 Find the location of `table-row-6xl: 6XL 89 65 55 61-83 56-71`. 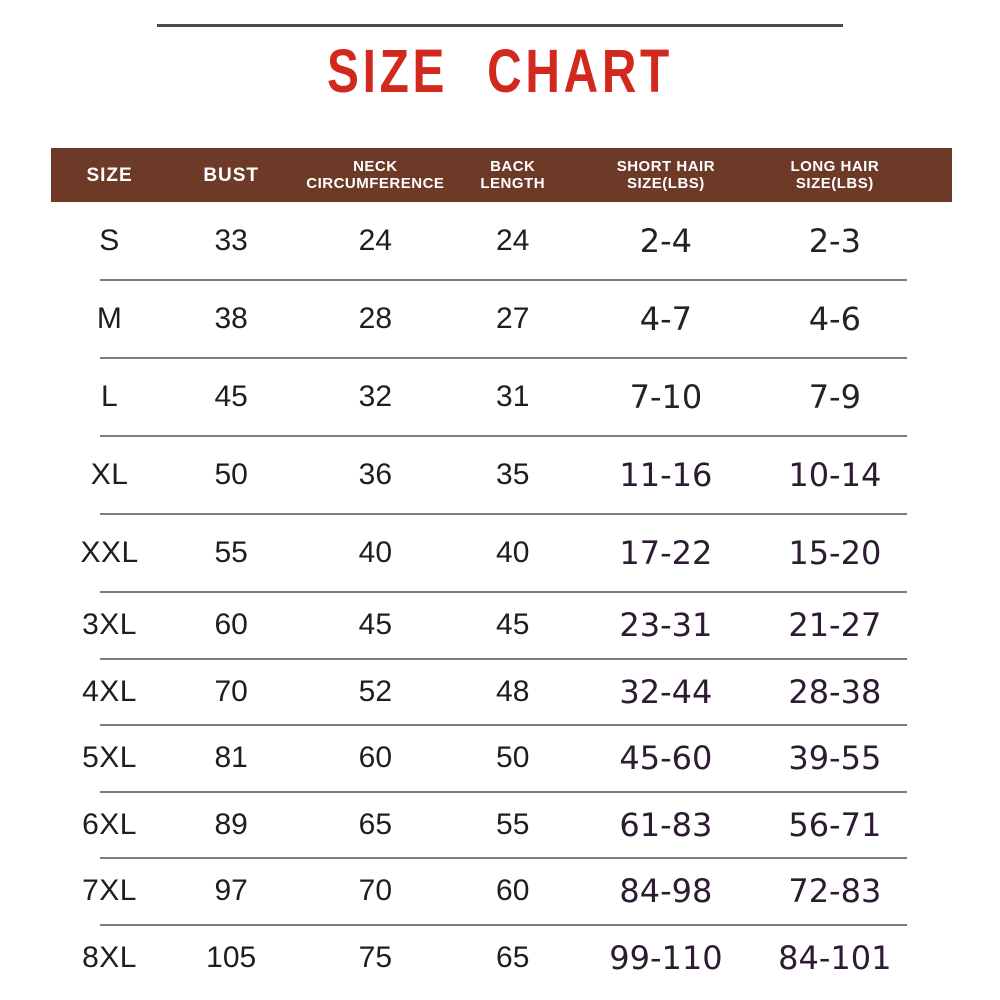

table-row-6xl: 6XL 89 65 55 61-83 56-71 is located at coordinates (501, 825).